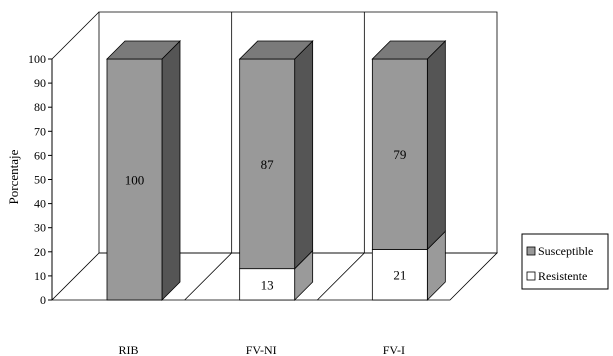 The width and height of the screenshot is (613, 356). Describe the element at coordinates (37, 59) in the screenshot. I see `y-tick-label: 100` at that location.